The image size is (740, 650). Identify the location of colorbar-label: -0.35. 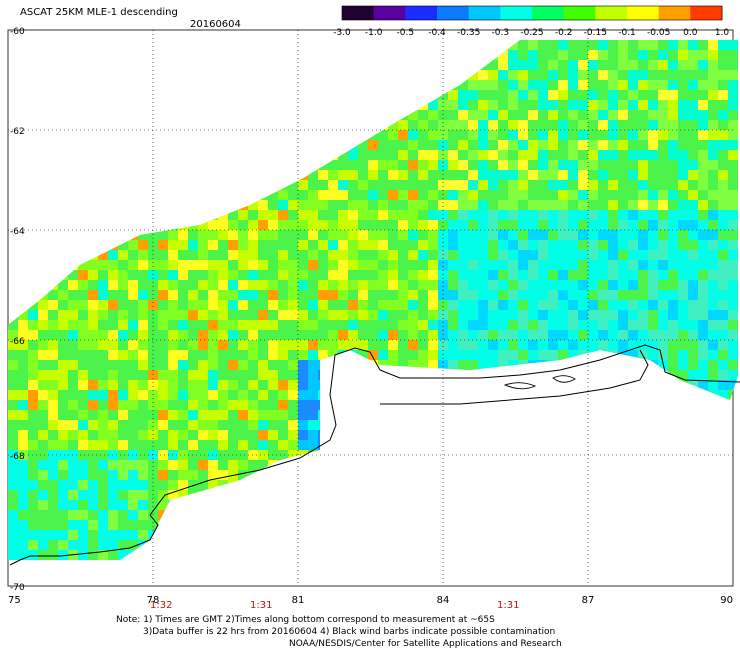
(468, 33).